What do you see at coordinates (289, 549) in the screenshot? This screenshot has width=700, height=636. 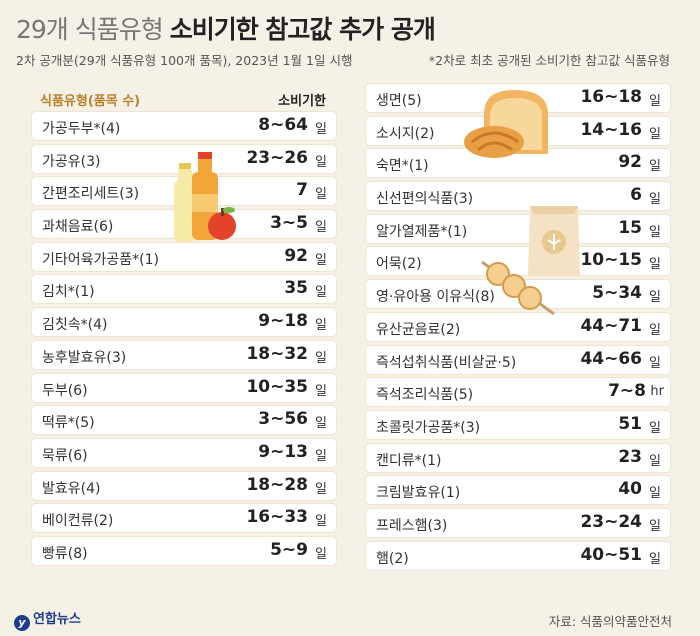 I see `row-value: 5~9` at bounding box center [289, 549].